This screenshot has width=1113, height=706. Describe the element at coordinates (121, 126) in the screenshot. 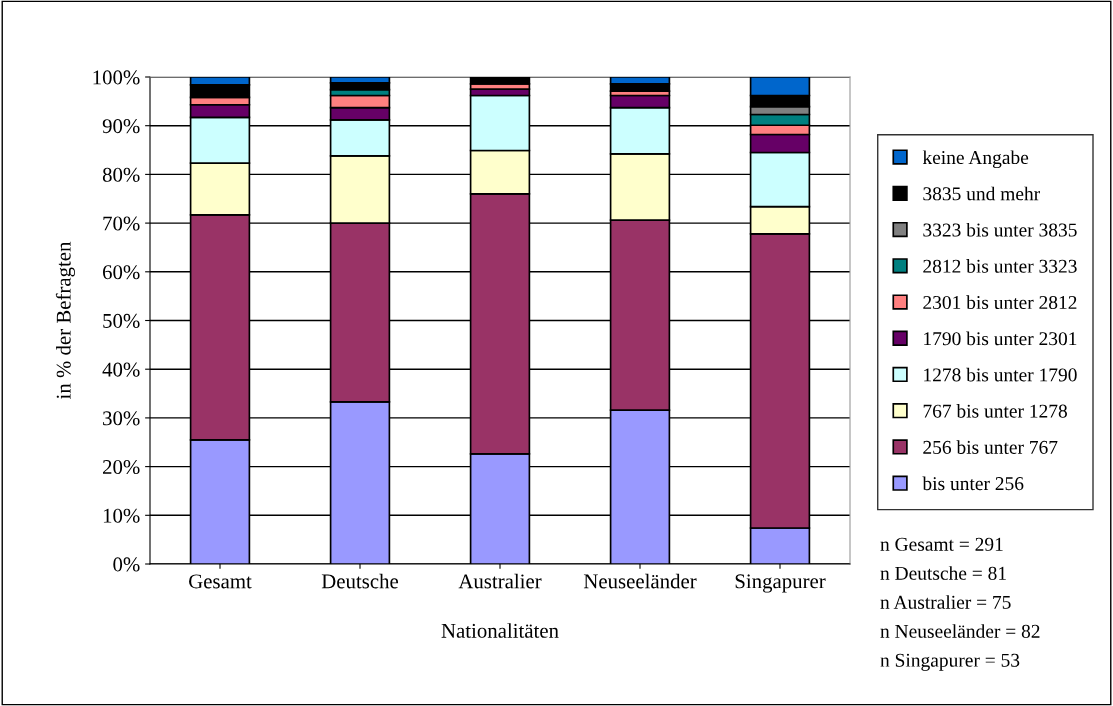

I see `y-tick-label: 90%` at that location.